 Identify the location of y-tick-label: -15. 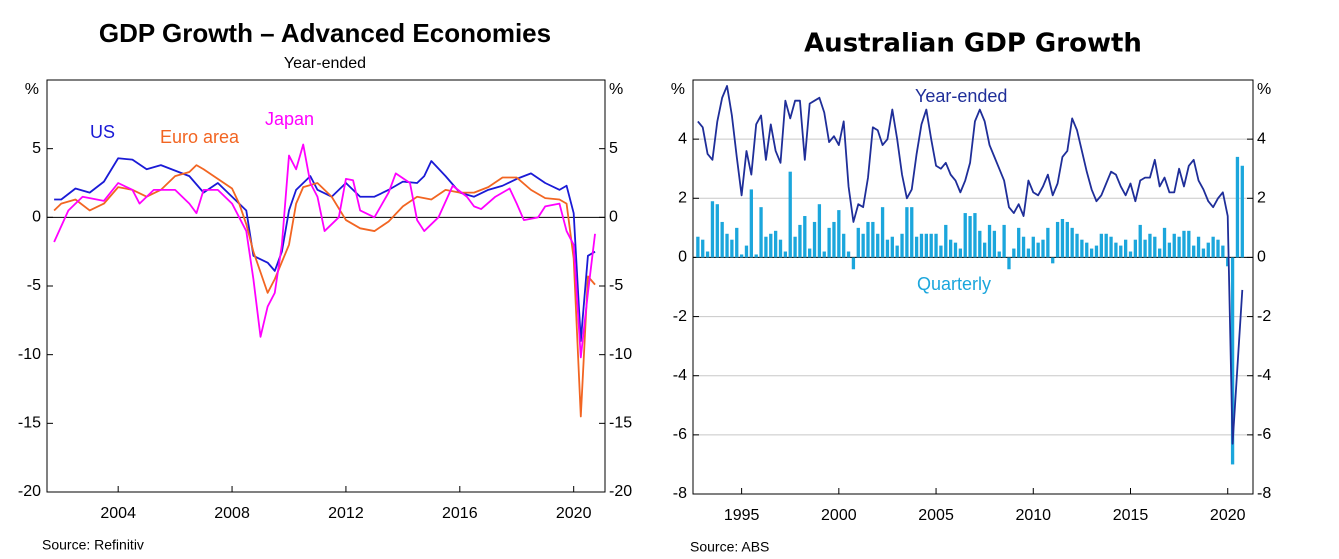
(29, 423).